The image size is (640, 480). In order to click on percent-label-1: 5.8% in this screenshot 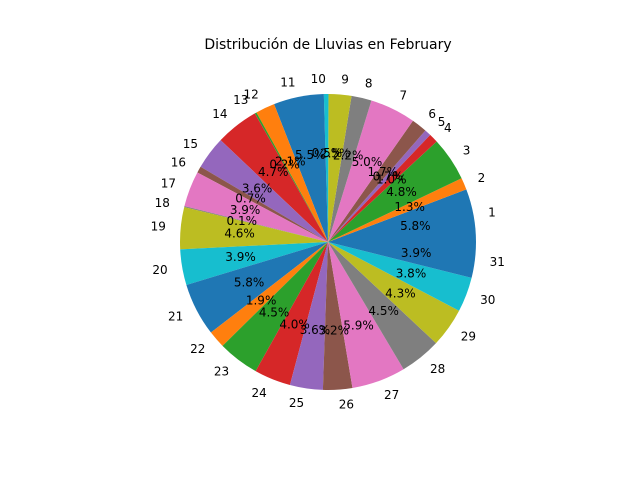, I will do `click(415, 226)`.